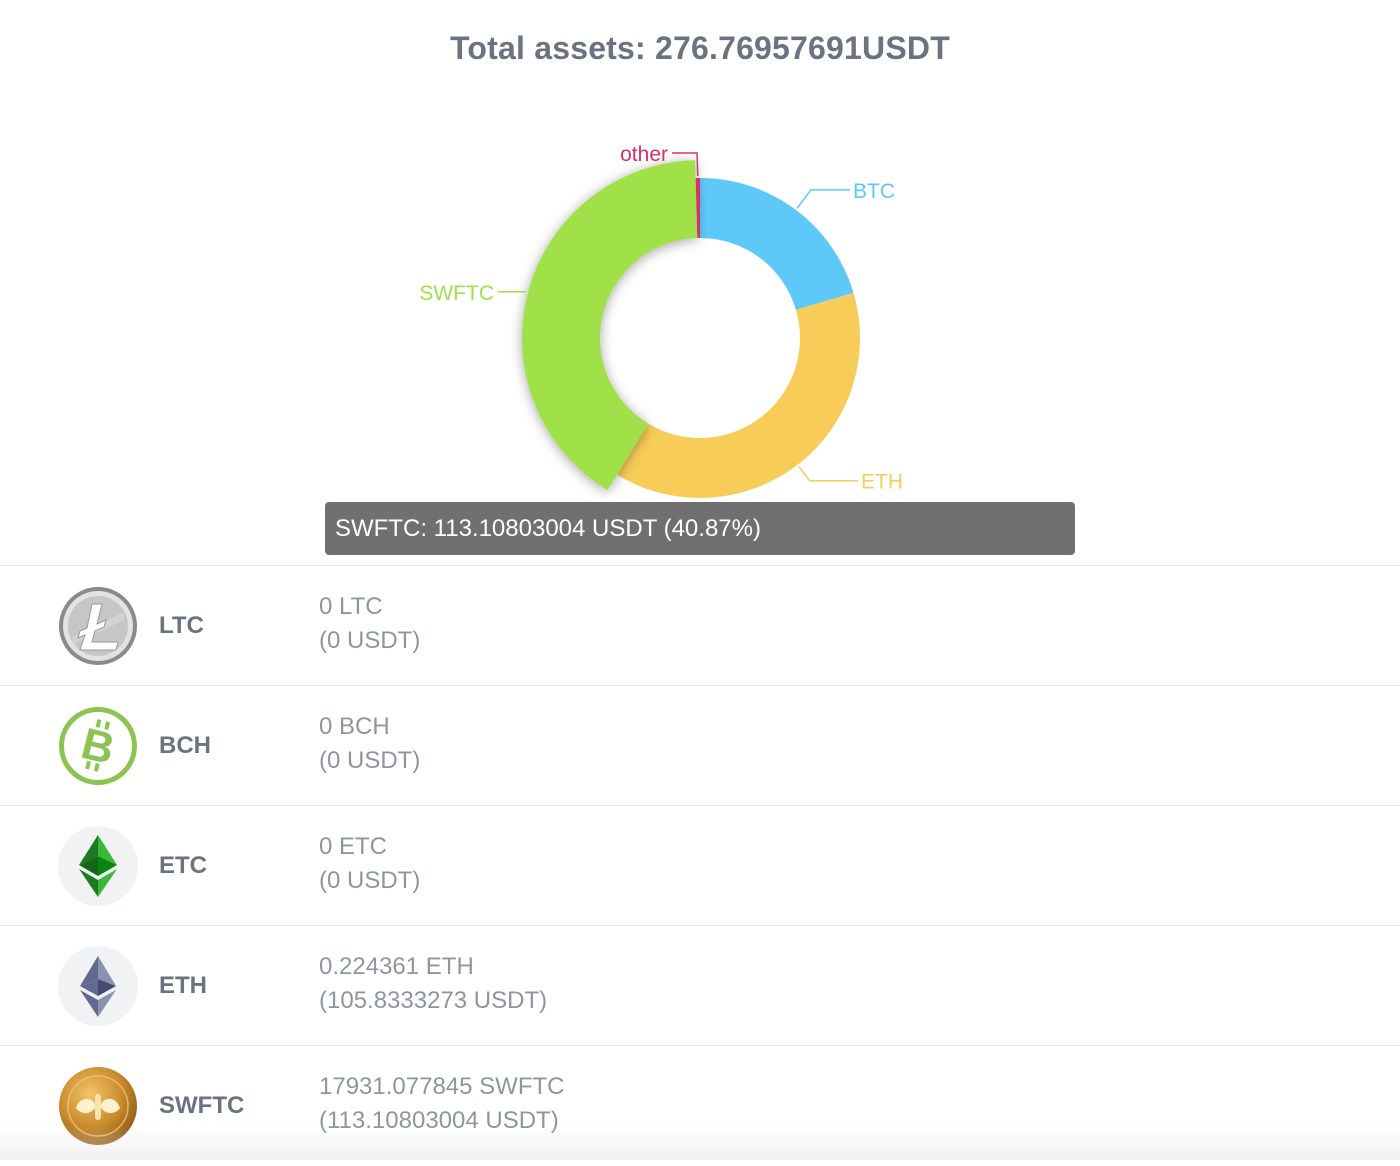 This screenshot has width=1400, height=1166. What do you see at coordinates (700, 528) in the screenshot?
I see `chart-tooltip: SWFTC: 113.10803004 USDT (40.87%)` at bounding box center [700, 528].